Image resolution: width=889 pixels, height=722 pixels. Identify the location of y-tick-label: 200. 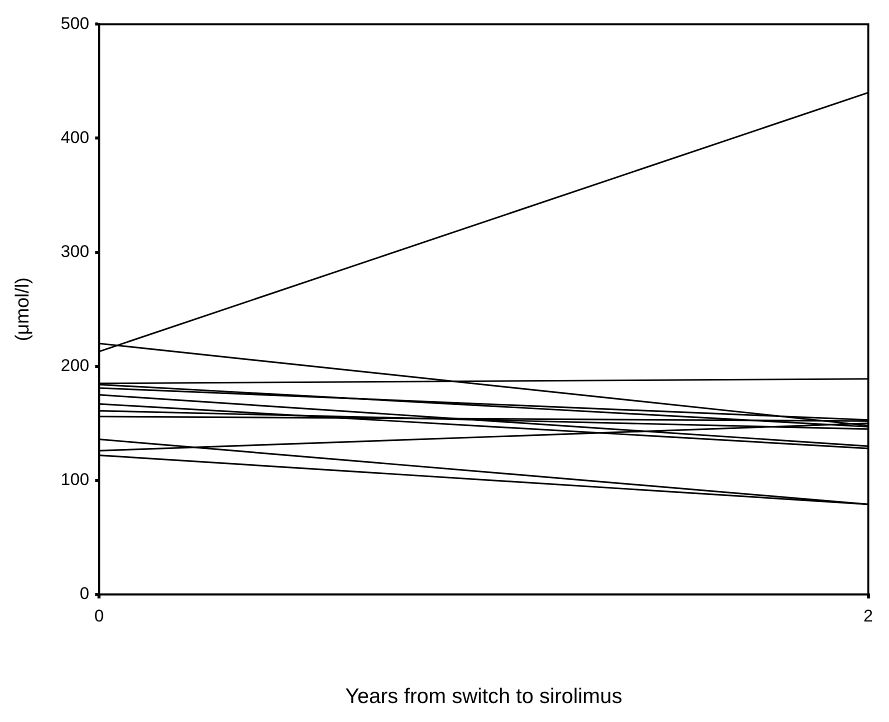
(75, 366).